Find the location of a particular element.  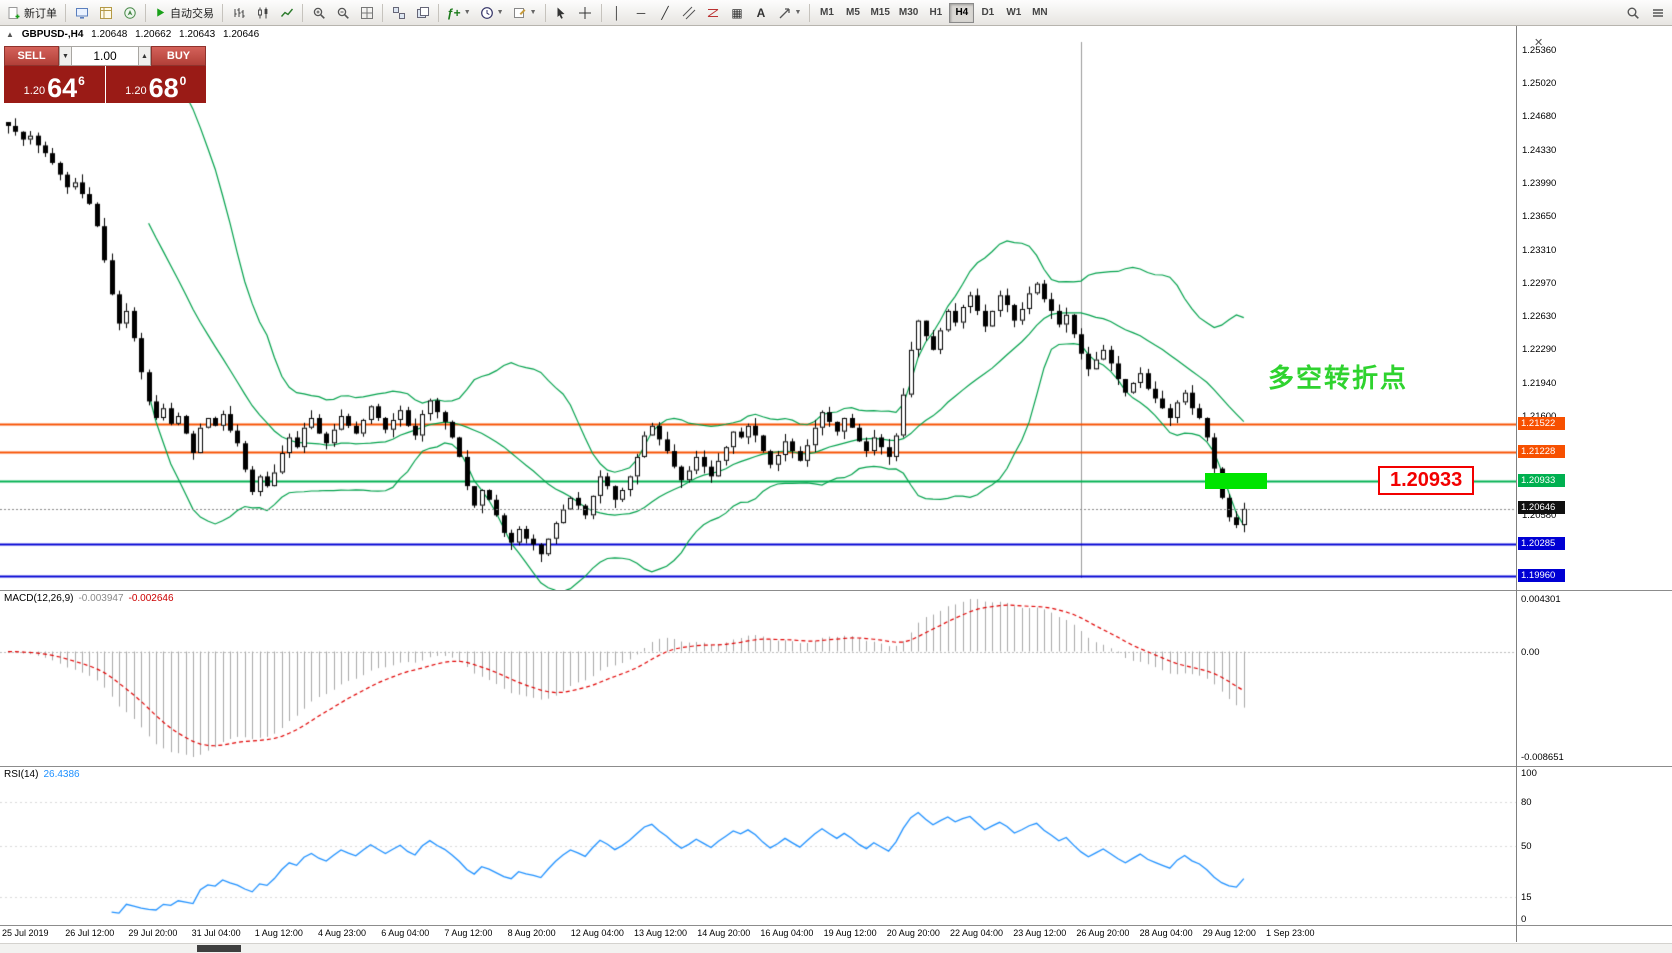

tile-windows-icon is located at coordinates (399, 13).